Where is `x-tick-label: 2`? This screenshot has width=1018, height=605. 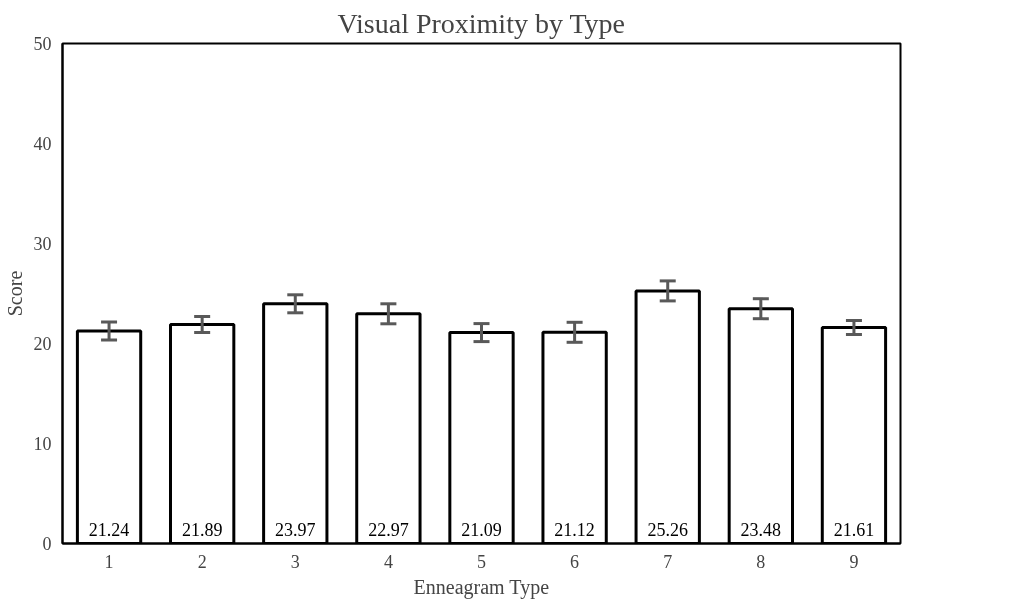 x-tick-label: 2 is located at coordinates (202, 561).